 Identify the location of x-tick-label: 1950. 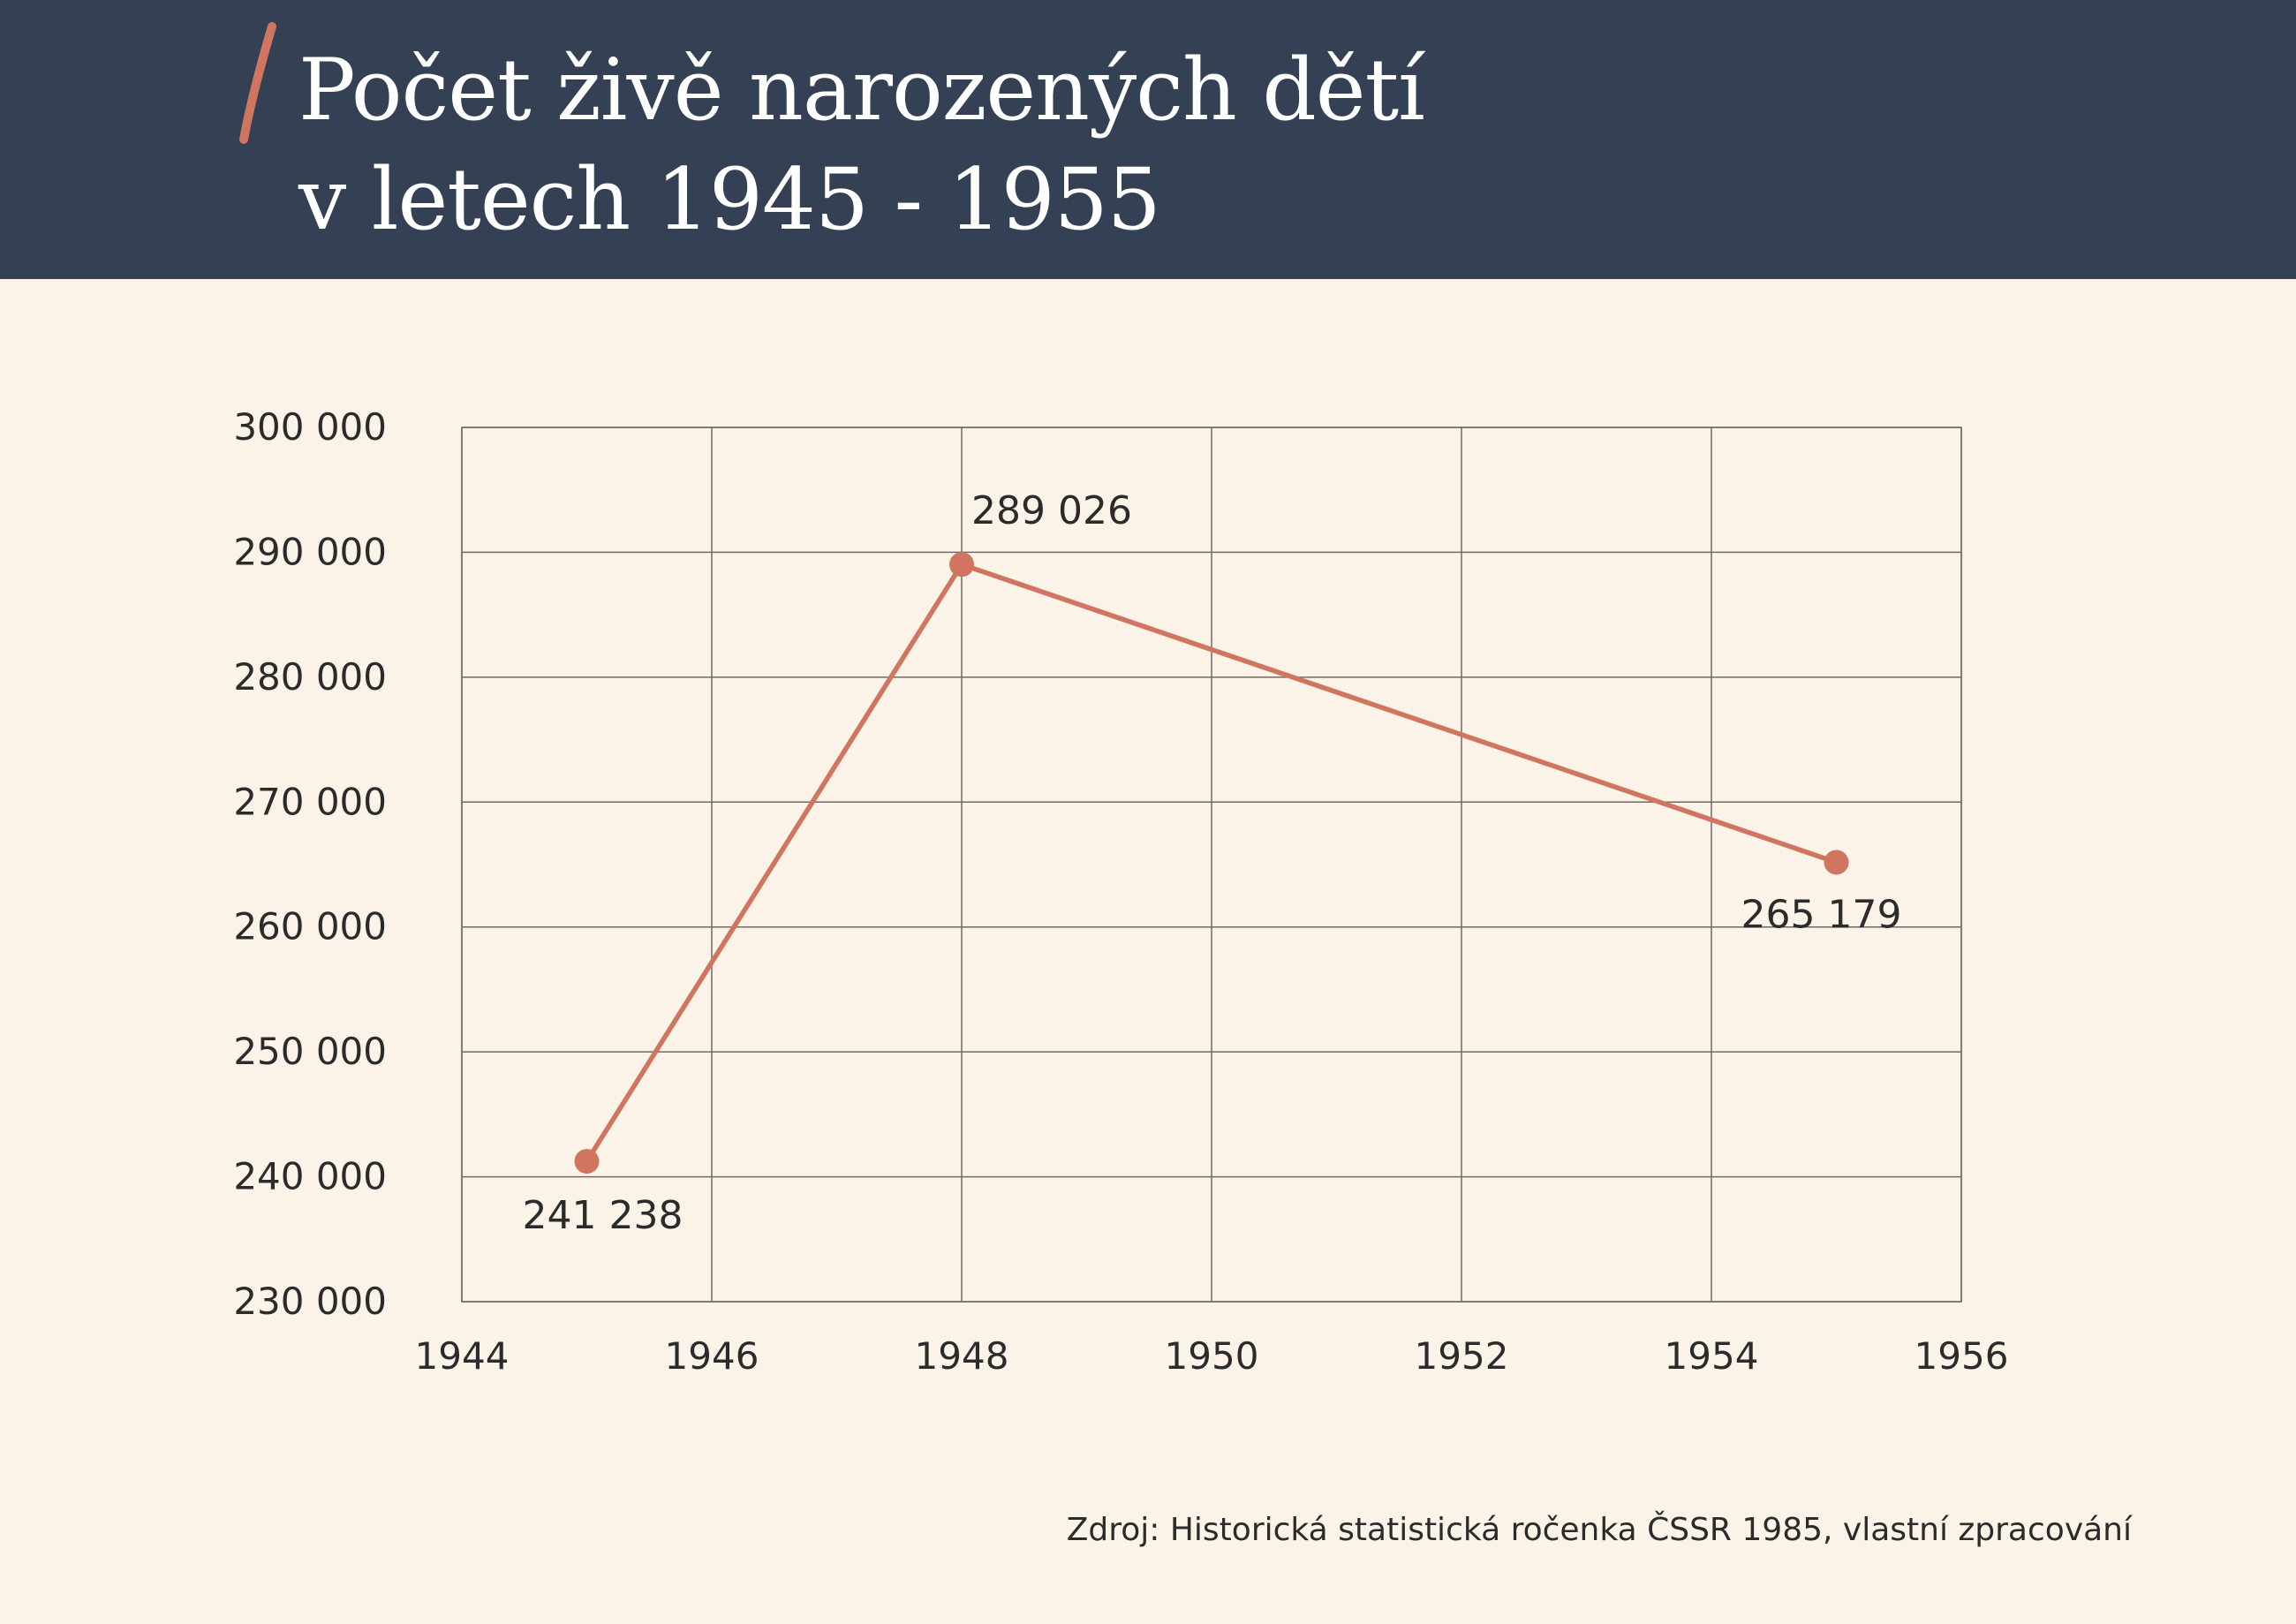
(1212, 1356).